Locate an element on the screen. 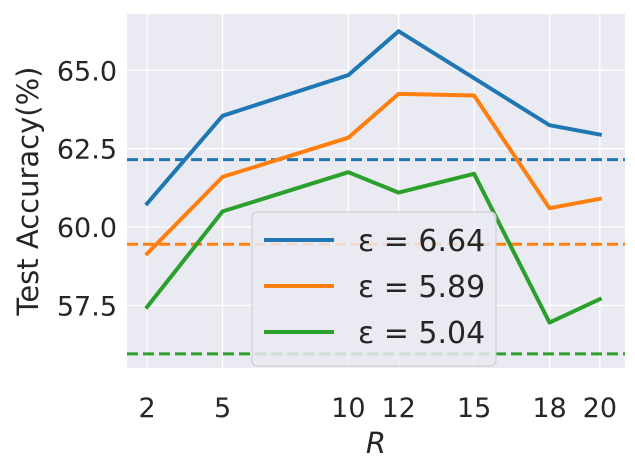  legend-label-3: ε = 5.04 is located at coordinates (421, 333).